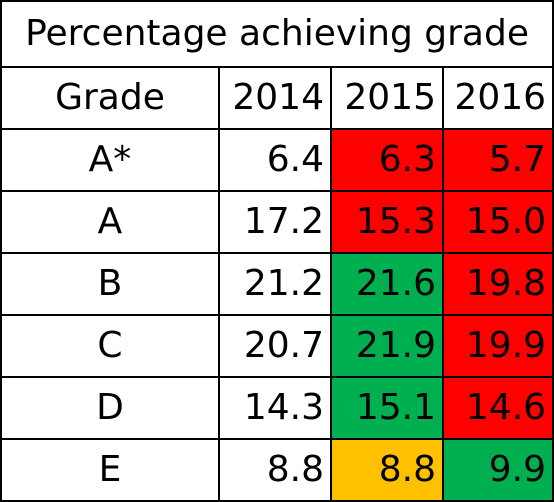  What do you see at coordinates (387, 222) in the screenshot?
I see `value-cell: 15.3` at bounding box center [387, 222].